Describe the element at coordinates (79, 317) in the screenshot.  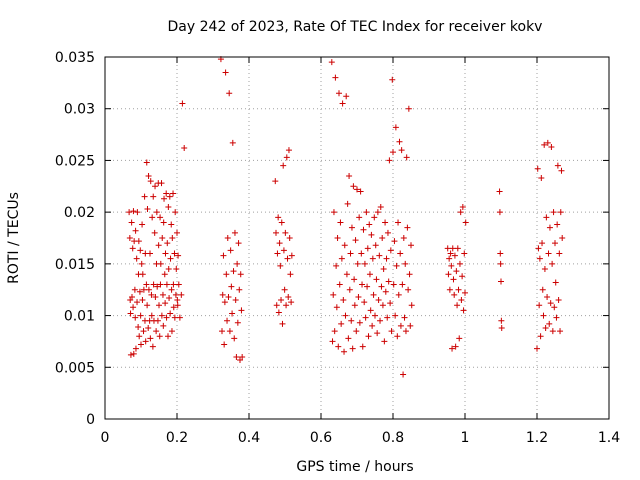
I see `y-tick-label: 0.01` at that location.